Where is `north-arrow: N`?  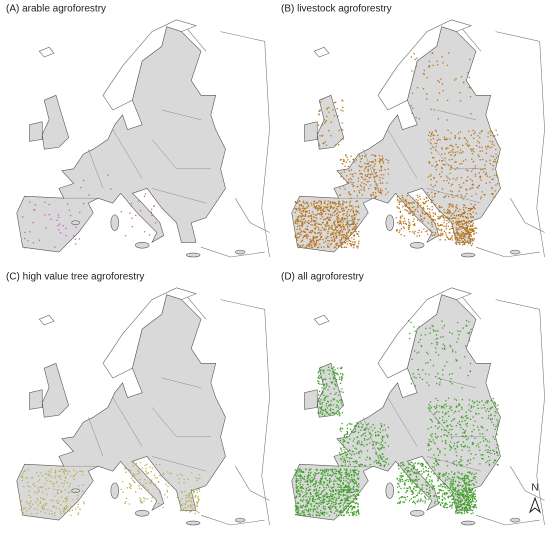
north-arrow: N is located at coordinates (535, 498).